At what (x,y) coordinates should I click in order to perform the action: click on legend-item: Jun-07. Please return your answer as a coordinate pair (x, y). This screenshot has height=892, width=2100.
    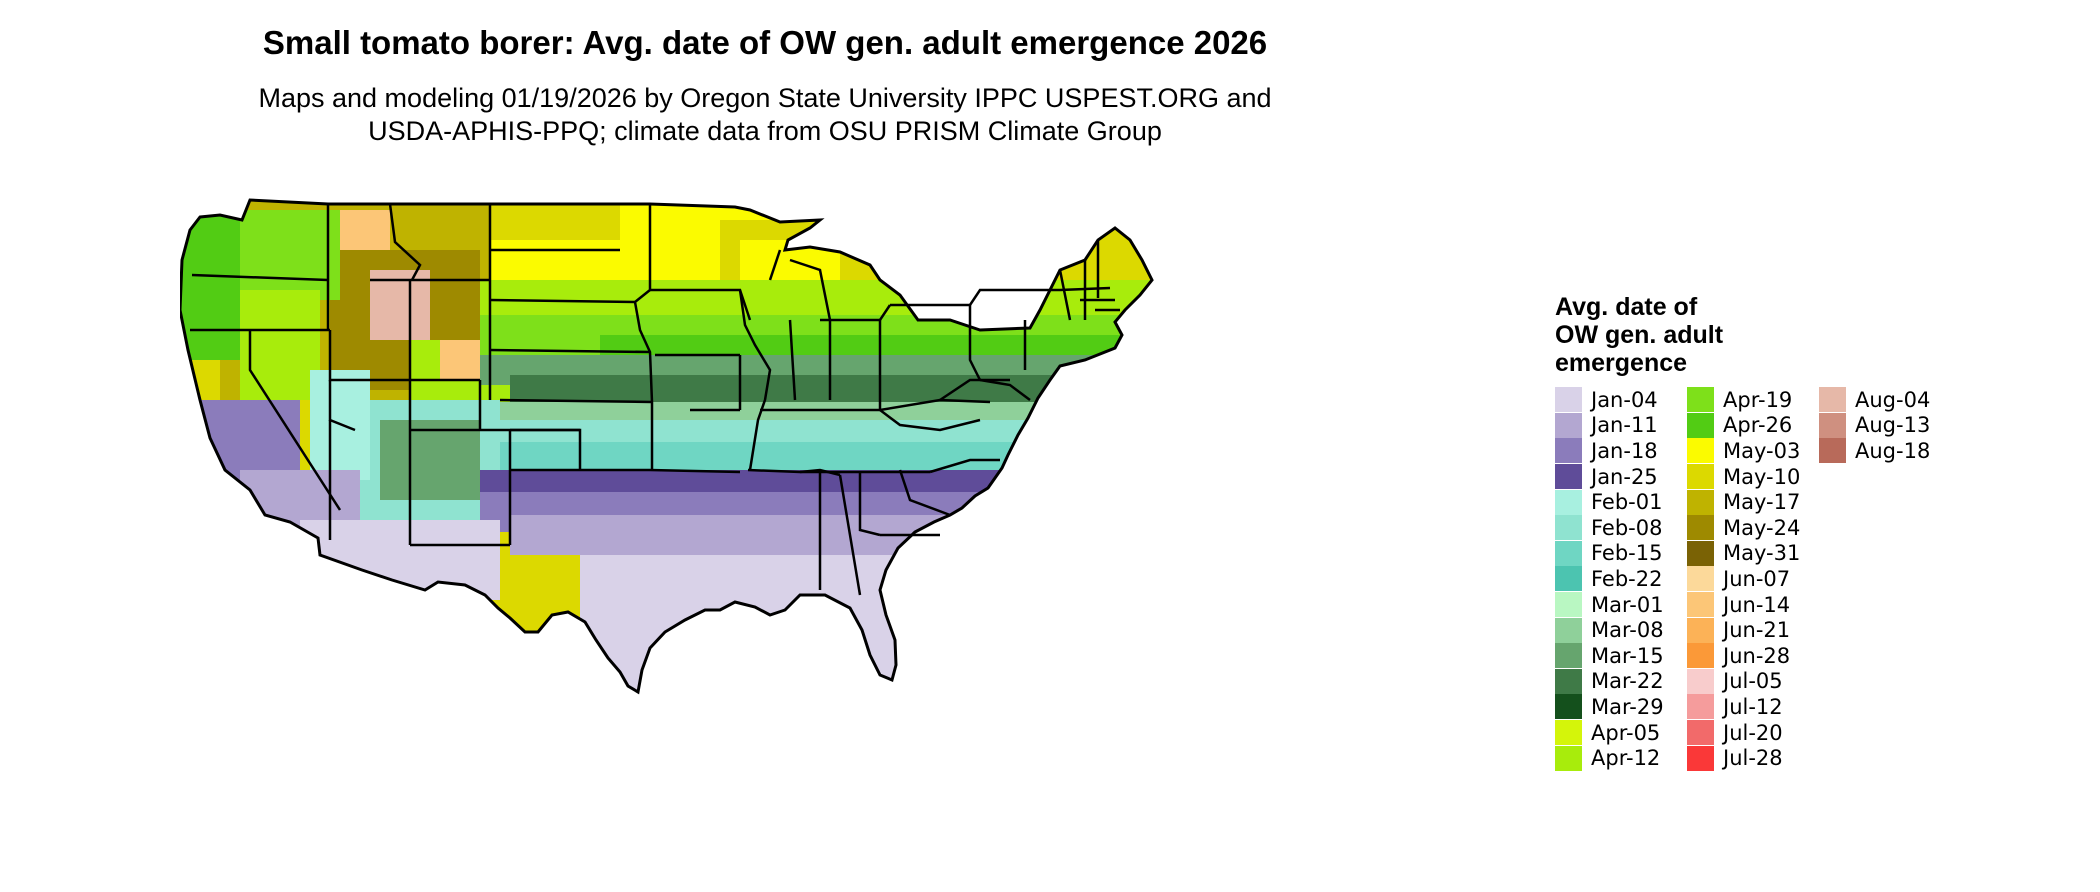
    Looking at the image, I should click on (1746, 579).